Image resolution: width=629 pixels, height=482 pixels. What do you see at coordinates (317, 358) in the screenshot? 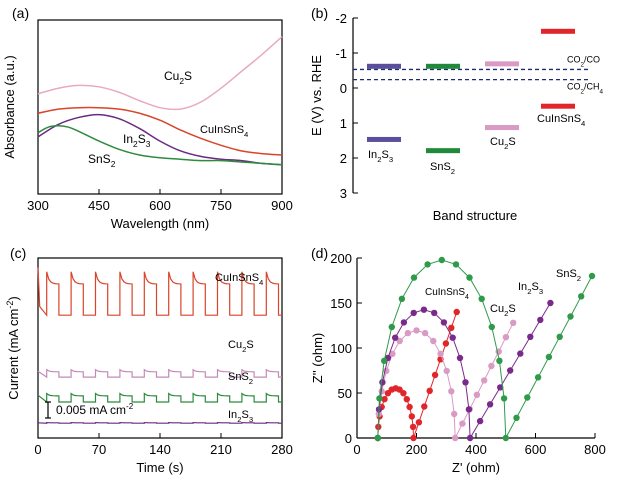
I see `panel-d-ylabel: Z'' (ohm)` at bounding box center [317, 358].